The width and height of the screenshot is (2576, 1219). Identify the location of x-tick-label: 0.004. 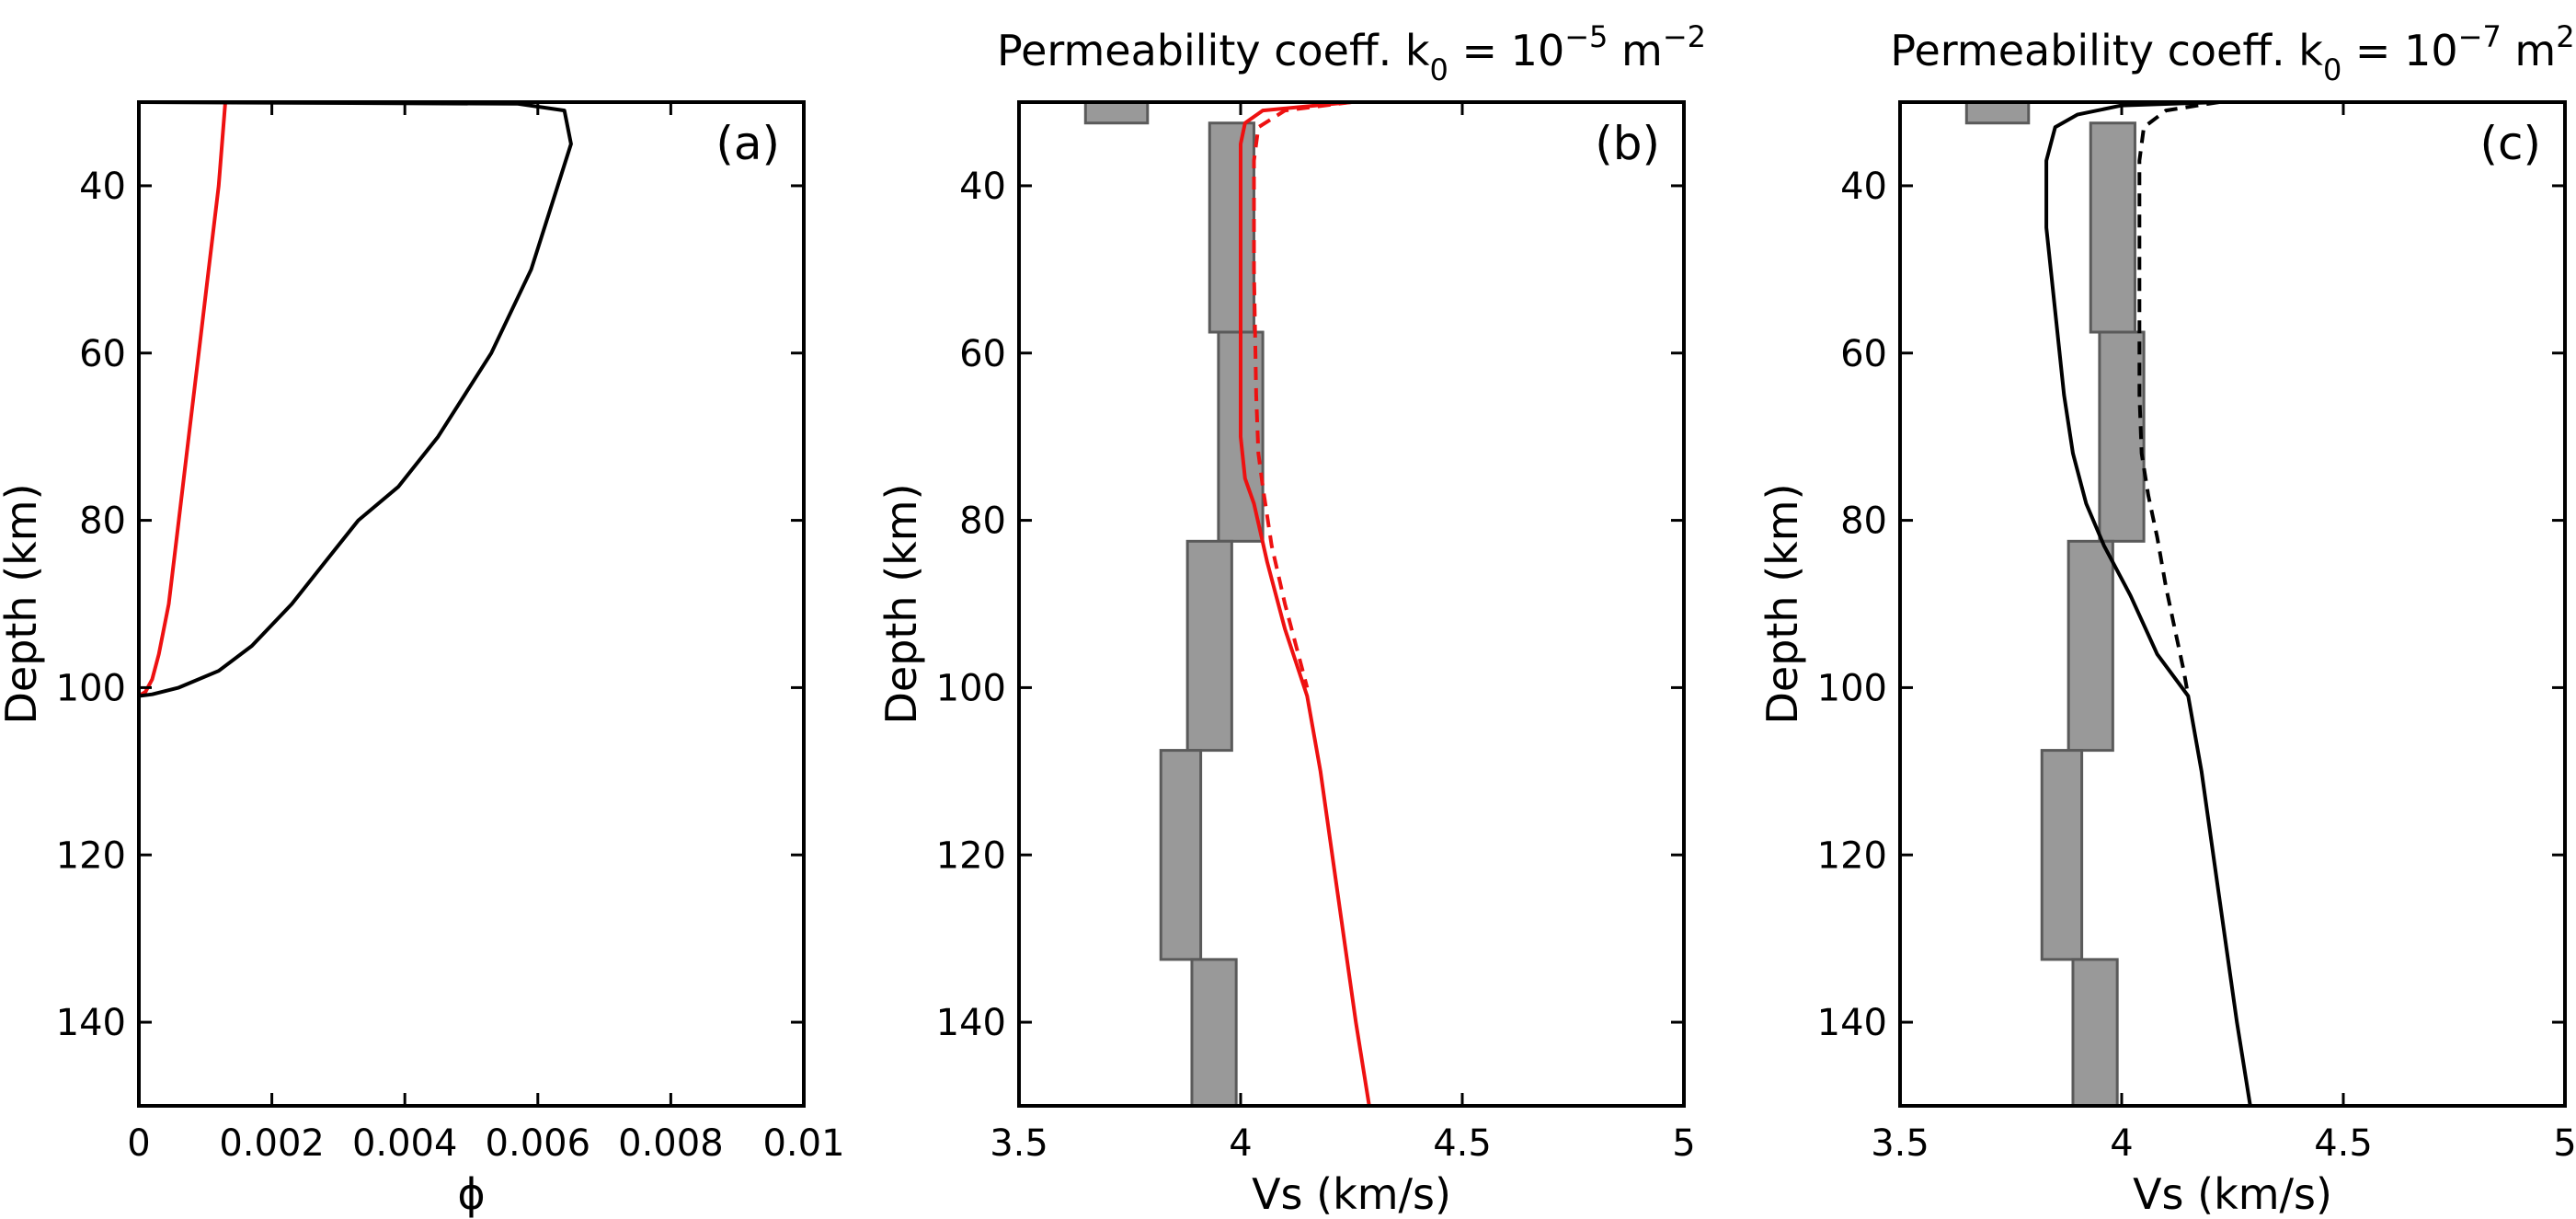
(405, 1143).